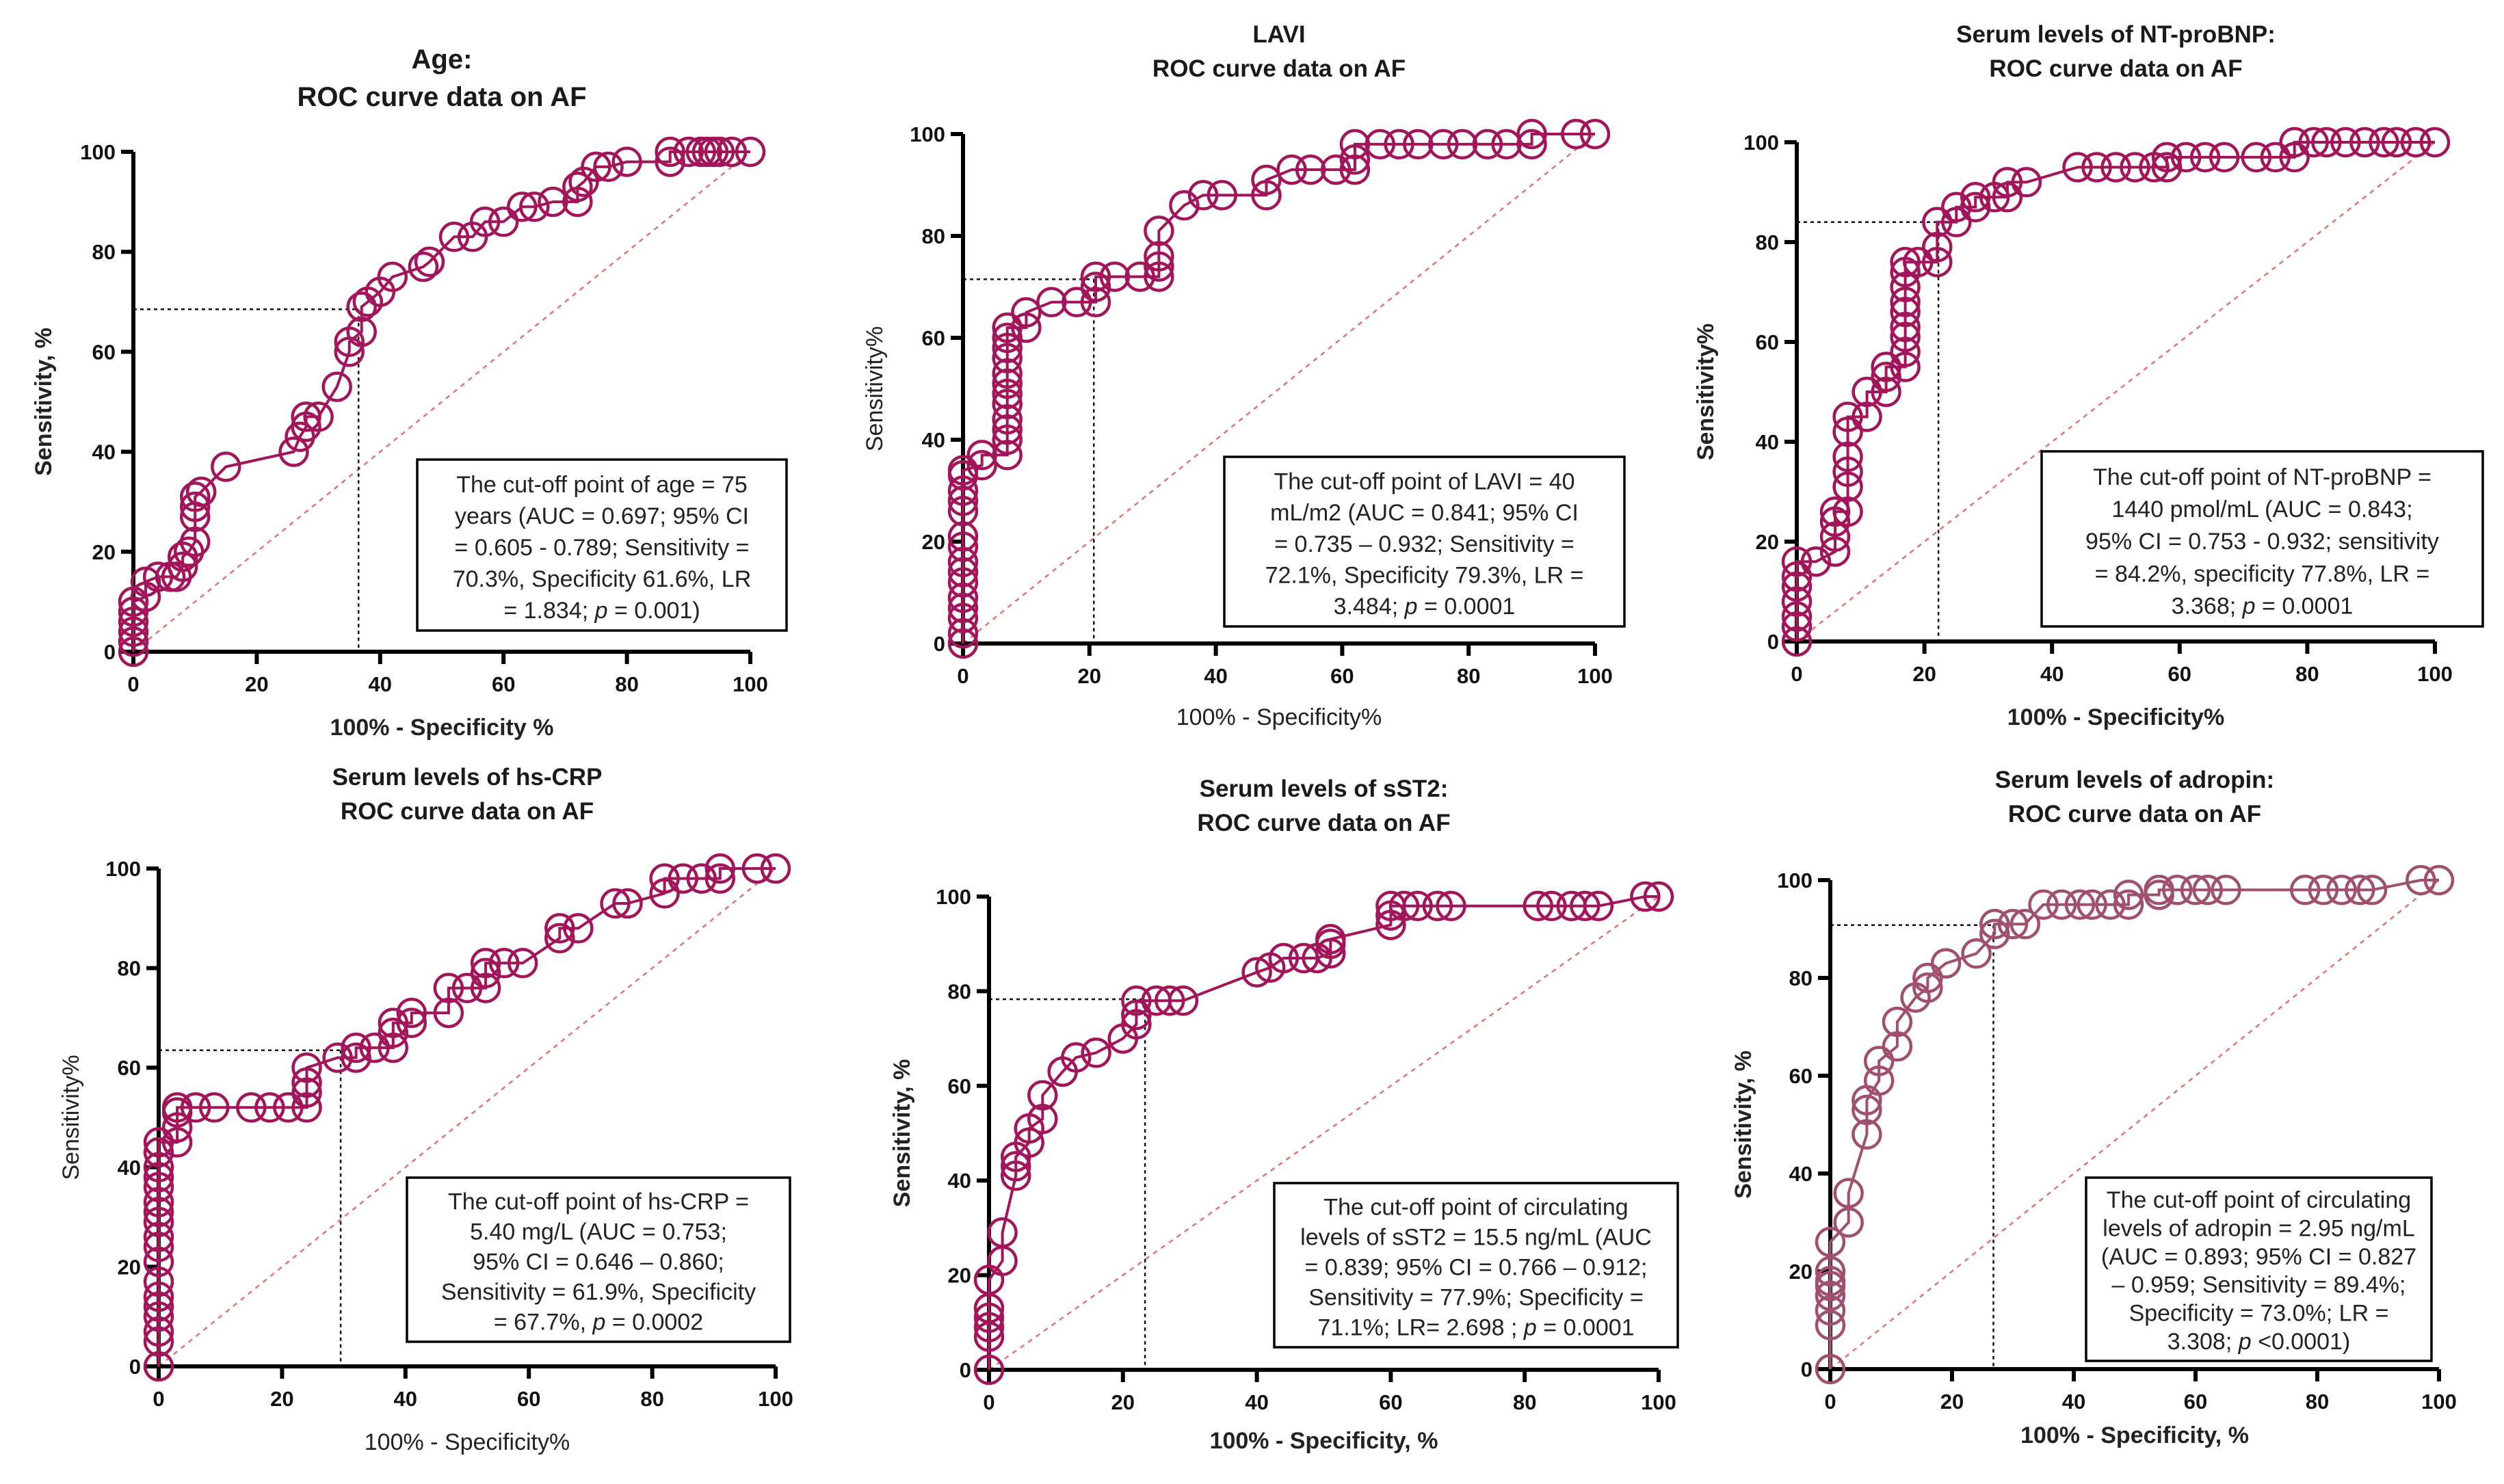 The image size is (2504, 1484). I want to click on x-tick-label: 20, so click(256, 684).